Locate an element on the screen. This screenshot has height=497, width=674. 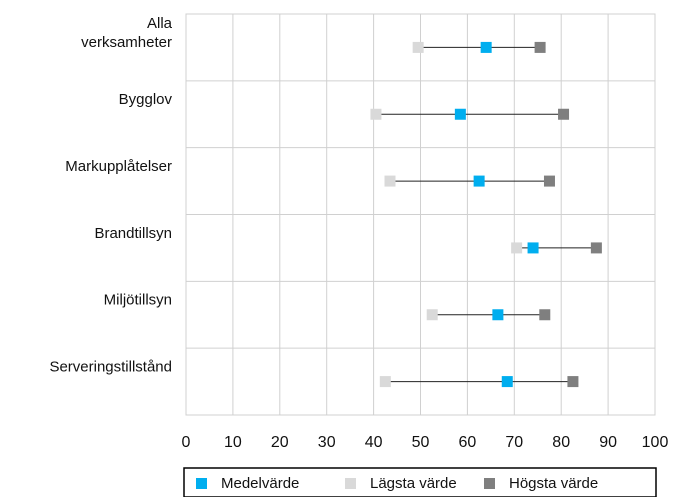
x-tick-label: 90 is located at coordinates (608, 442).